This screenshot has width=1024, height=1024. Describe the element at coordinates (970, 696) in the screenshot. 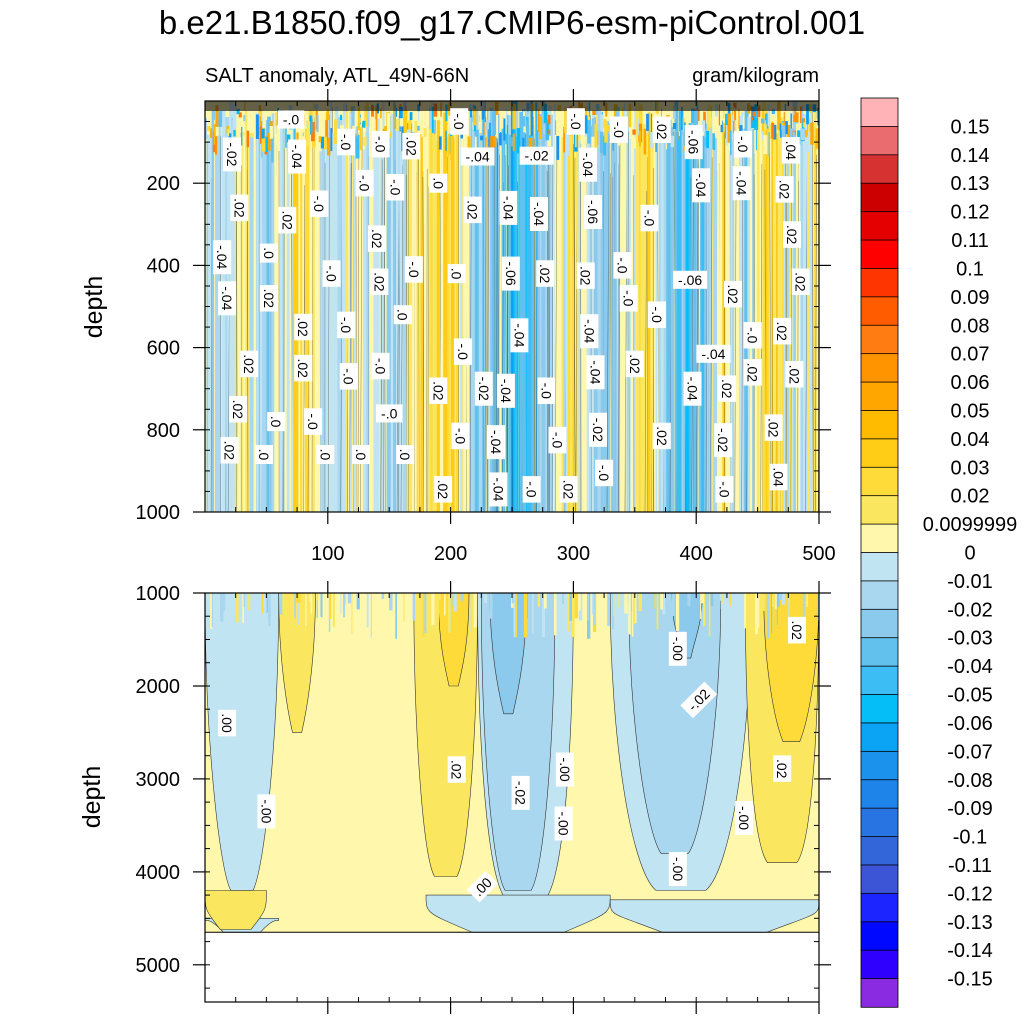

I see `colorbar-level-label: -0.05` at that location.